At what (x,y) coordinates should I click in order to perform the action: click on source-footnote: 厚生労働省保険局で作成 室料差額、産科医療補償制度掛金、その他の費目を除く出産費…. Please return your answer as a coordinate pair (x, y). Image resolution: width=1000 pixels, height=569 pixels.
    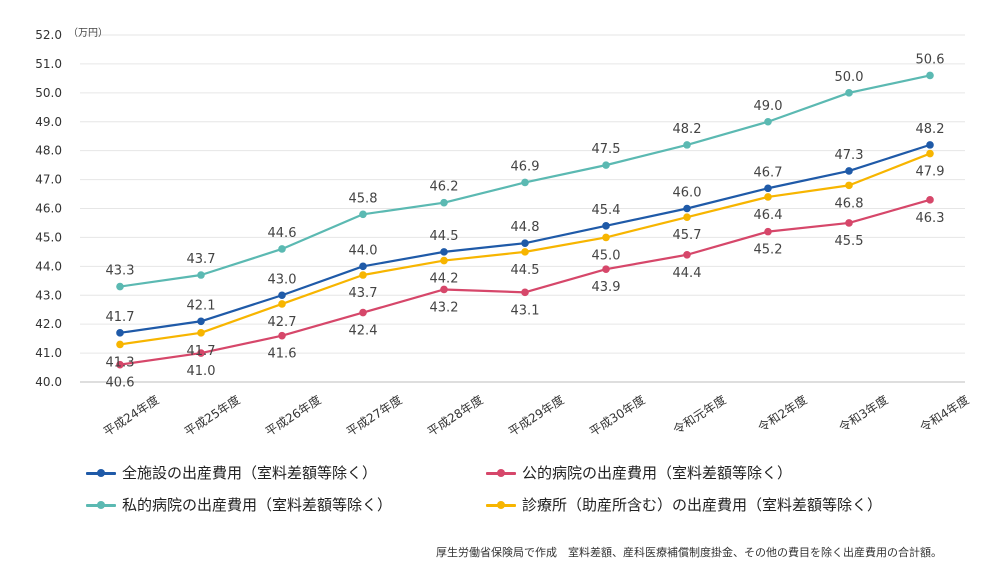
    Looking at the image, I should click on (689, 552).